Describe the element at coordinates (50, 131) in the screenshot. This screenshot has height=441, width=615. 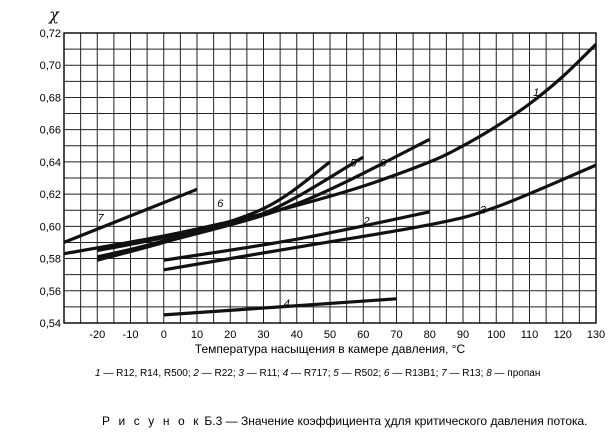
I see `y-tick-label: 0,66` at that location.